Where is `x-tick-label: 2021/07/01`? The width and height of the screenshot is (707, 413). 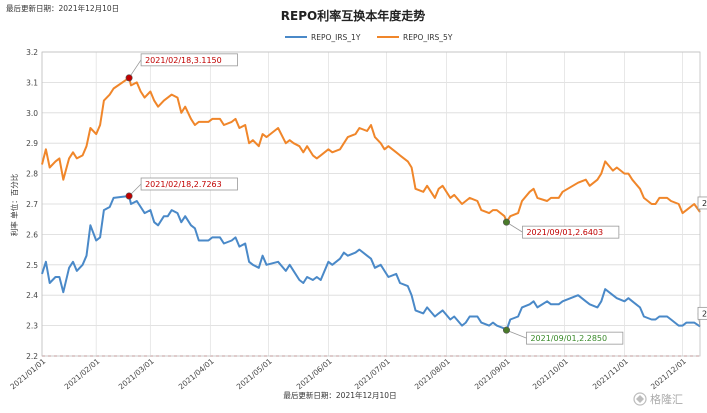
x-tick-label: 2021/07/01 is located at coordinates (372, 373).